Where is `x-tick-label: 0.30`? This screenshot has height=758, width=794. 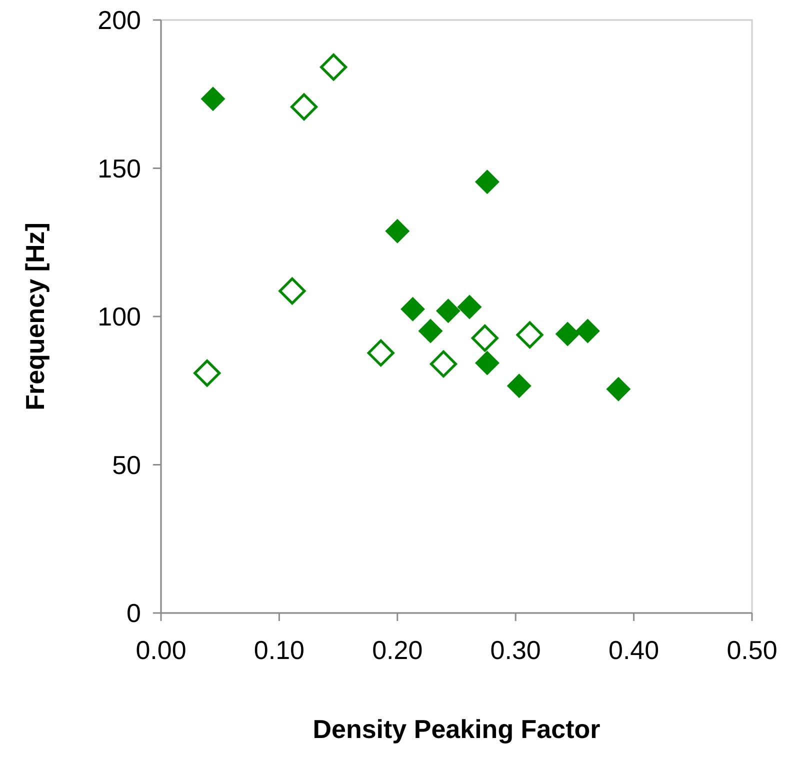 x-tick-label: 0.30 is located at coordinates (515, 650).